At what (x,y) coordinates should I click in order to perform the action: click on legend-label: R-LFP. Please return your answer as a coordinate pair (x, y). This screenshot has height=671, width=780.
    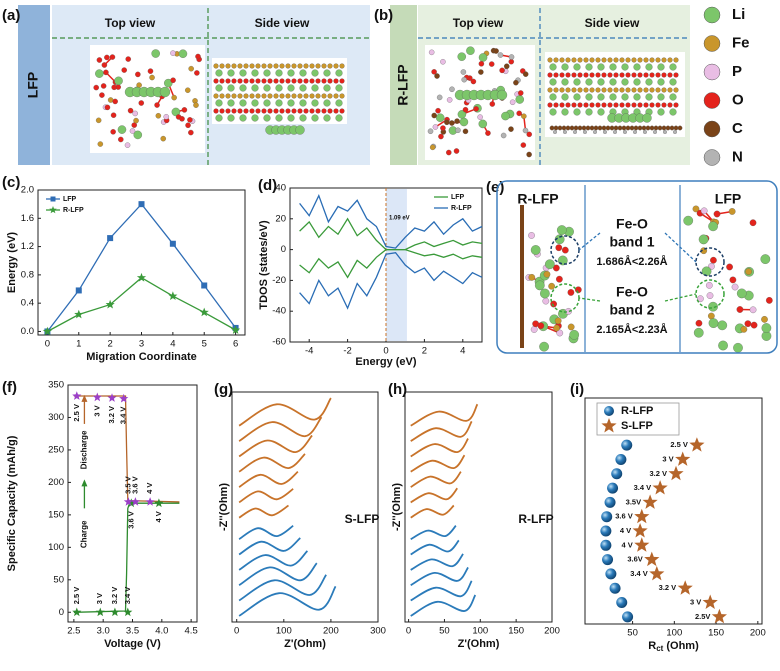
    Looking at the image, I should click on (637, 411).